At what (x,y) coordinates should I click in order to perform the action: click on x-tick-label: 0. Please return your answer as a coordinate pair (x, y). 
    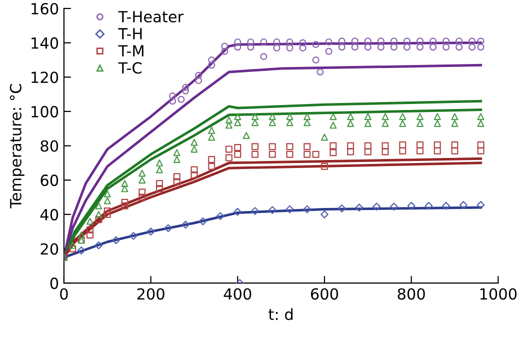
    Looking at the image, I should click on (64, 294).